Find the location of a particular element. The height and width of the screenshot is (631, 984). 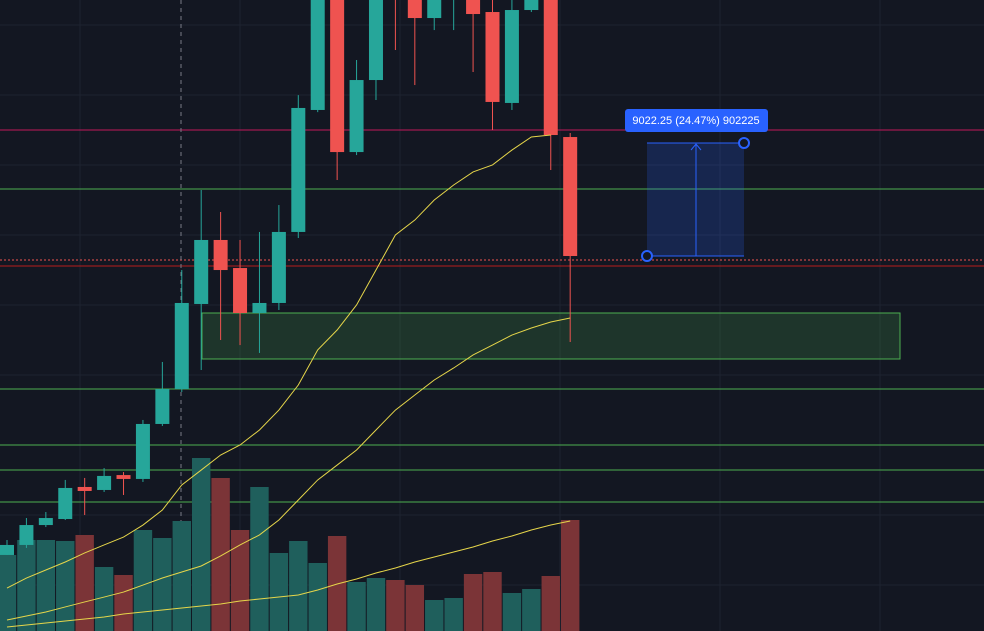

volume-ma is located at coordinates (288, 574).